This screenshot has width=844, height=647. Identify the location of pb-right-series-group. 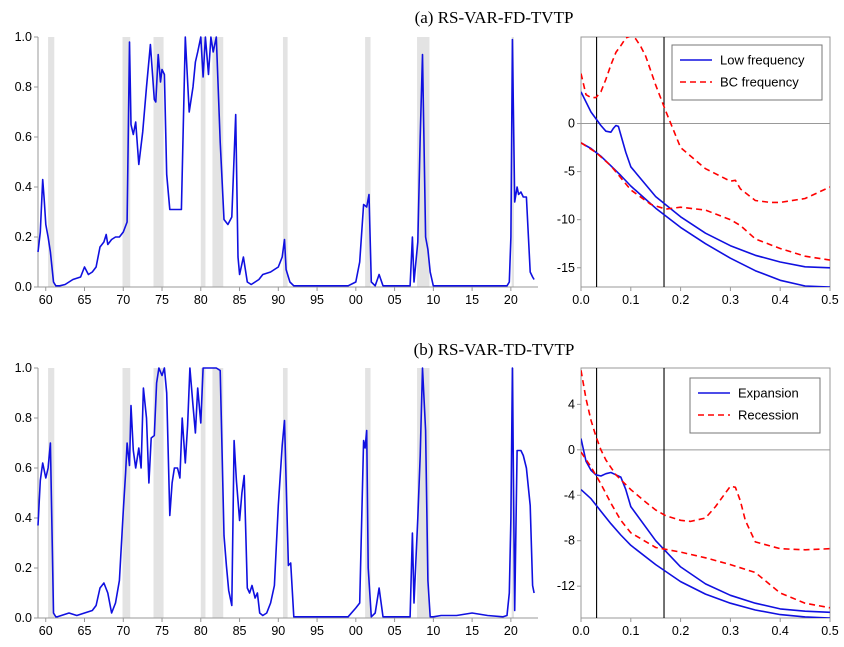
(705, 494).